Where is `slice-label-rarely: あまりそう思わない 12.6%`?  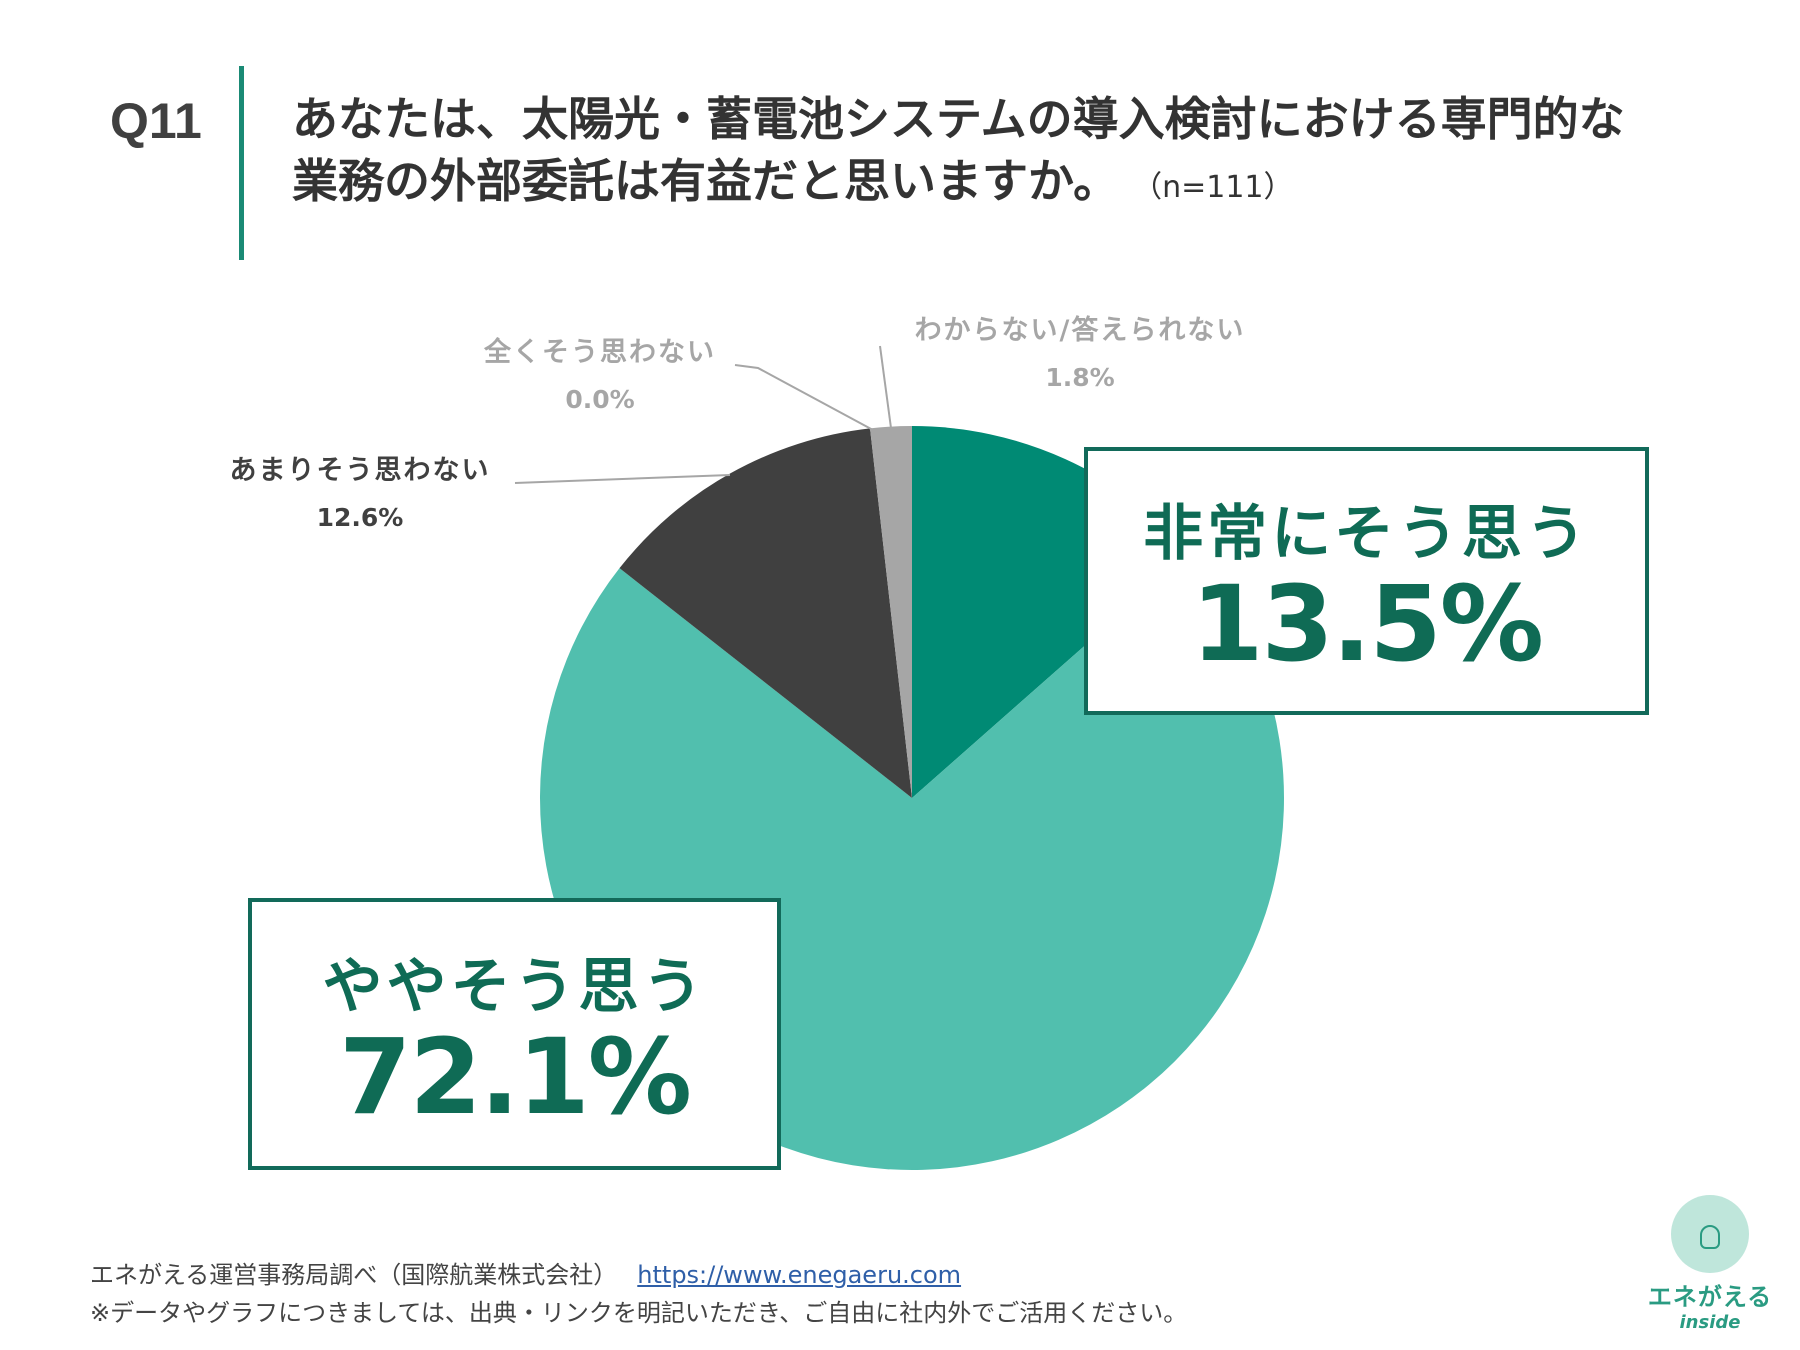
slice-label-rarely: あまりそう思わない 12.6% is located at coordinates (360, 490).